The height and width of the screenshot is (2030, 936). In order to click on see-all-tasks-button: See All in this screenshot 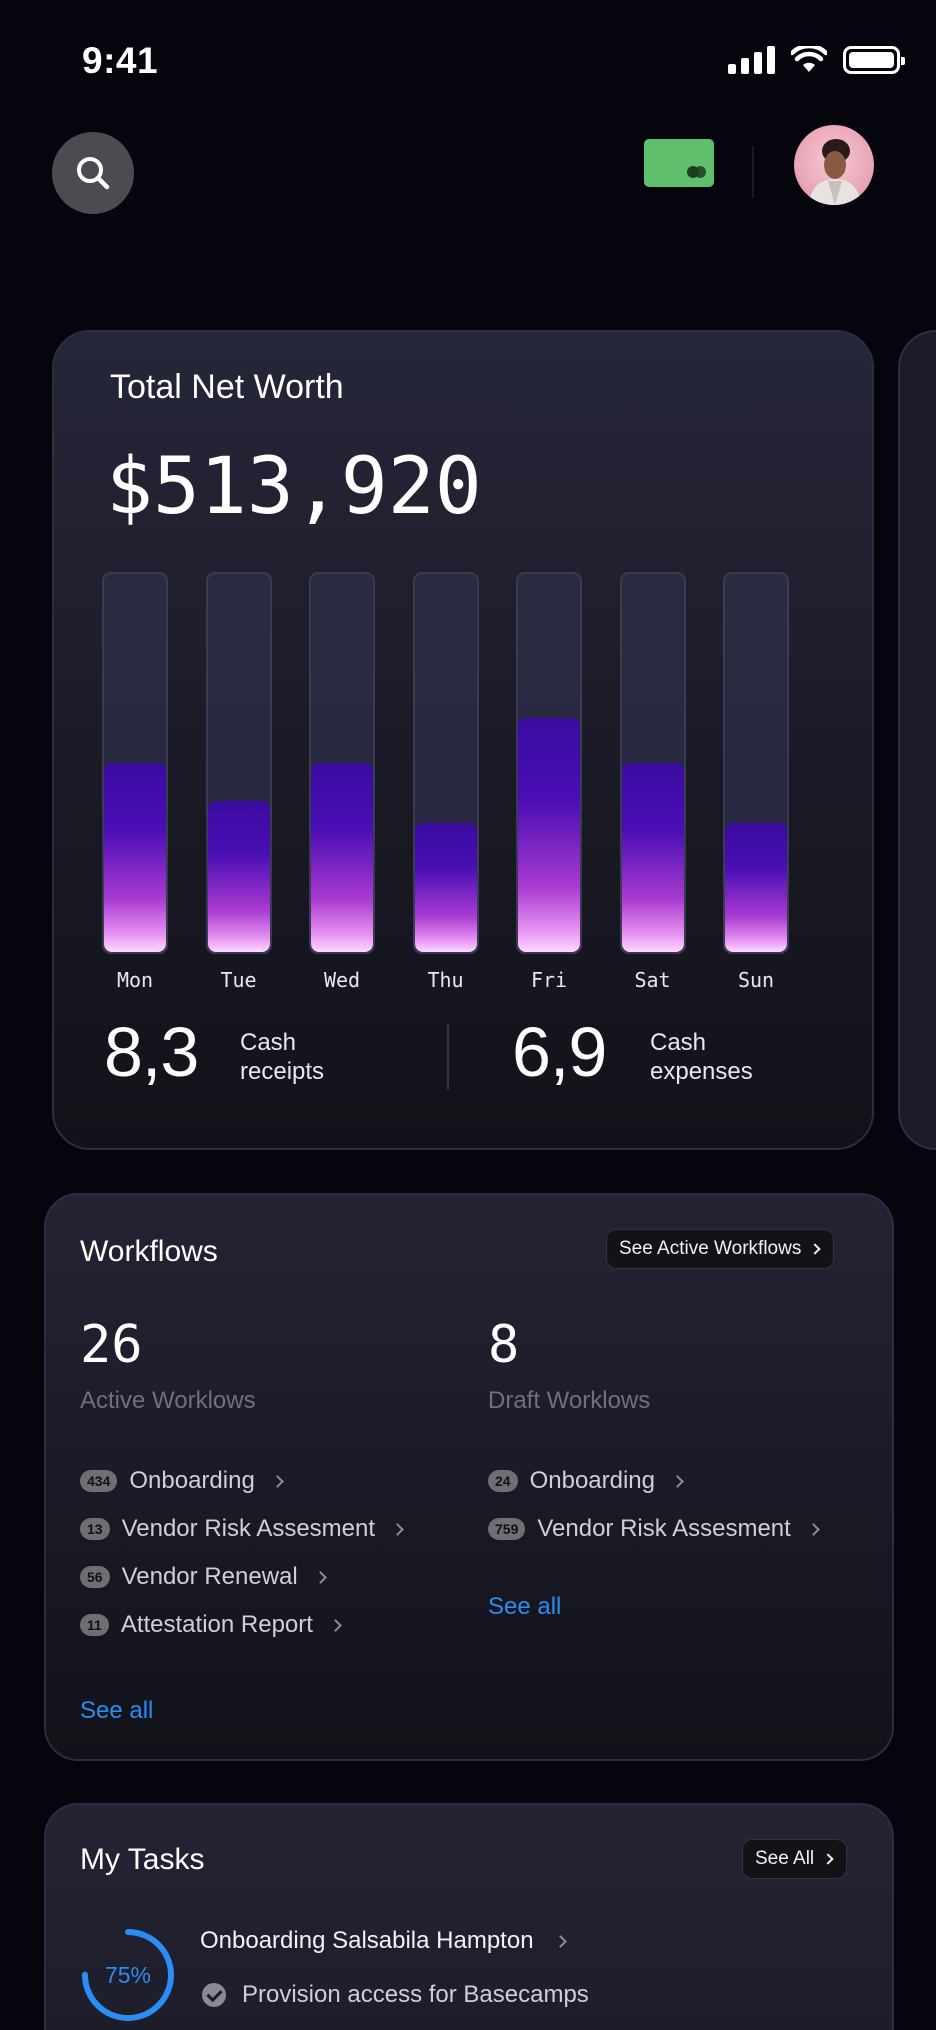, I will do `click(795, 1859)`.